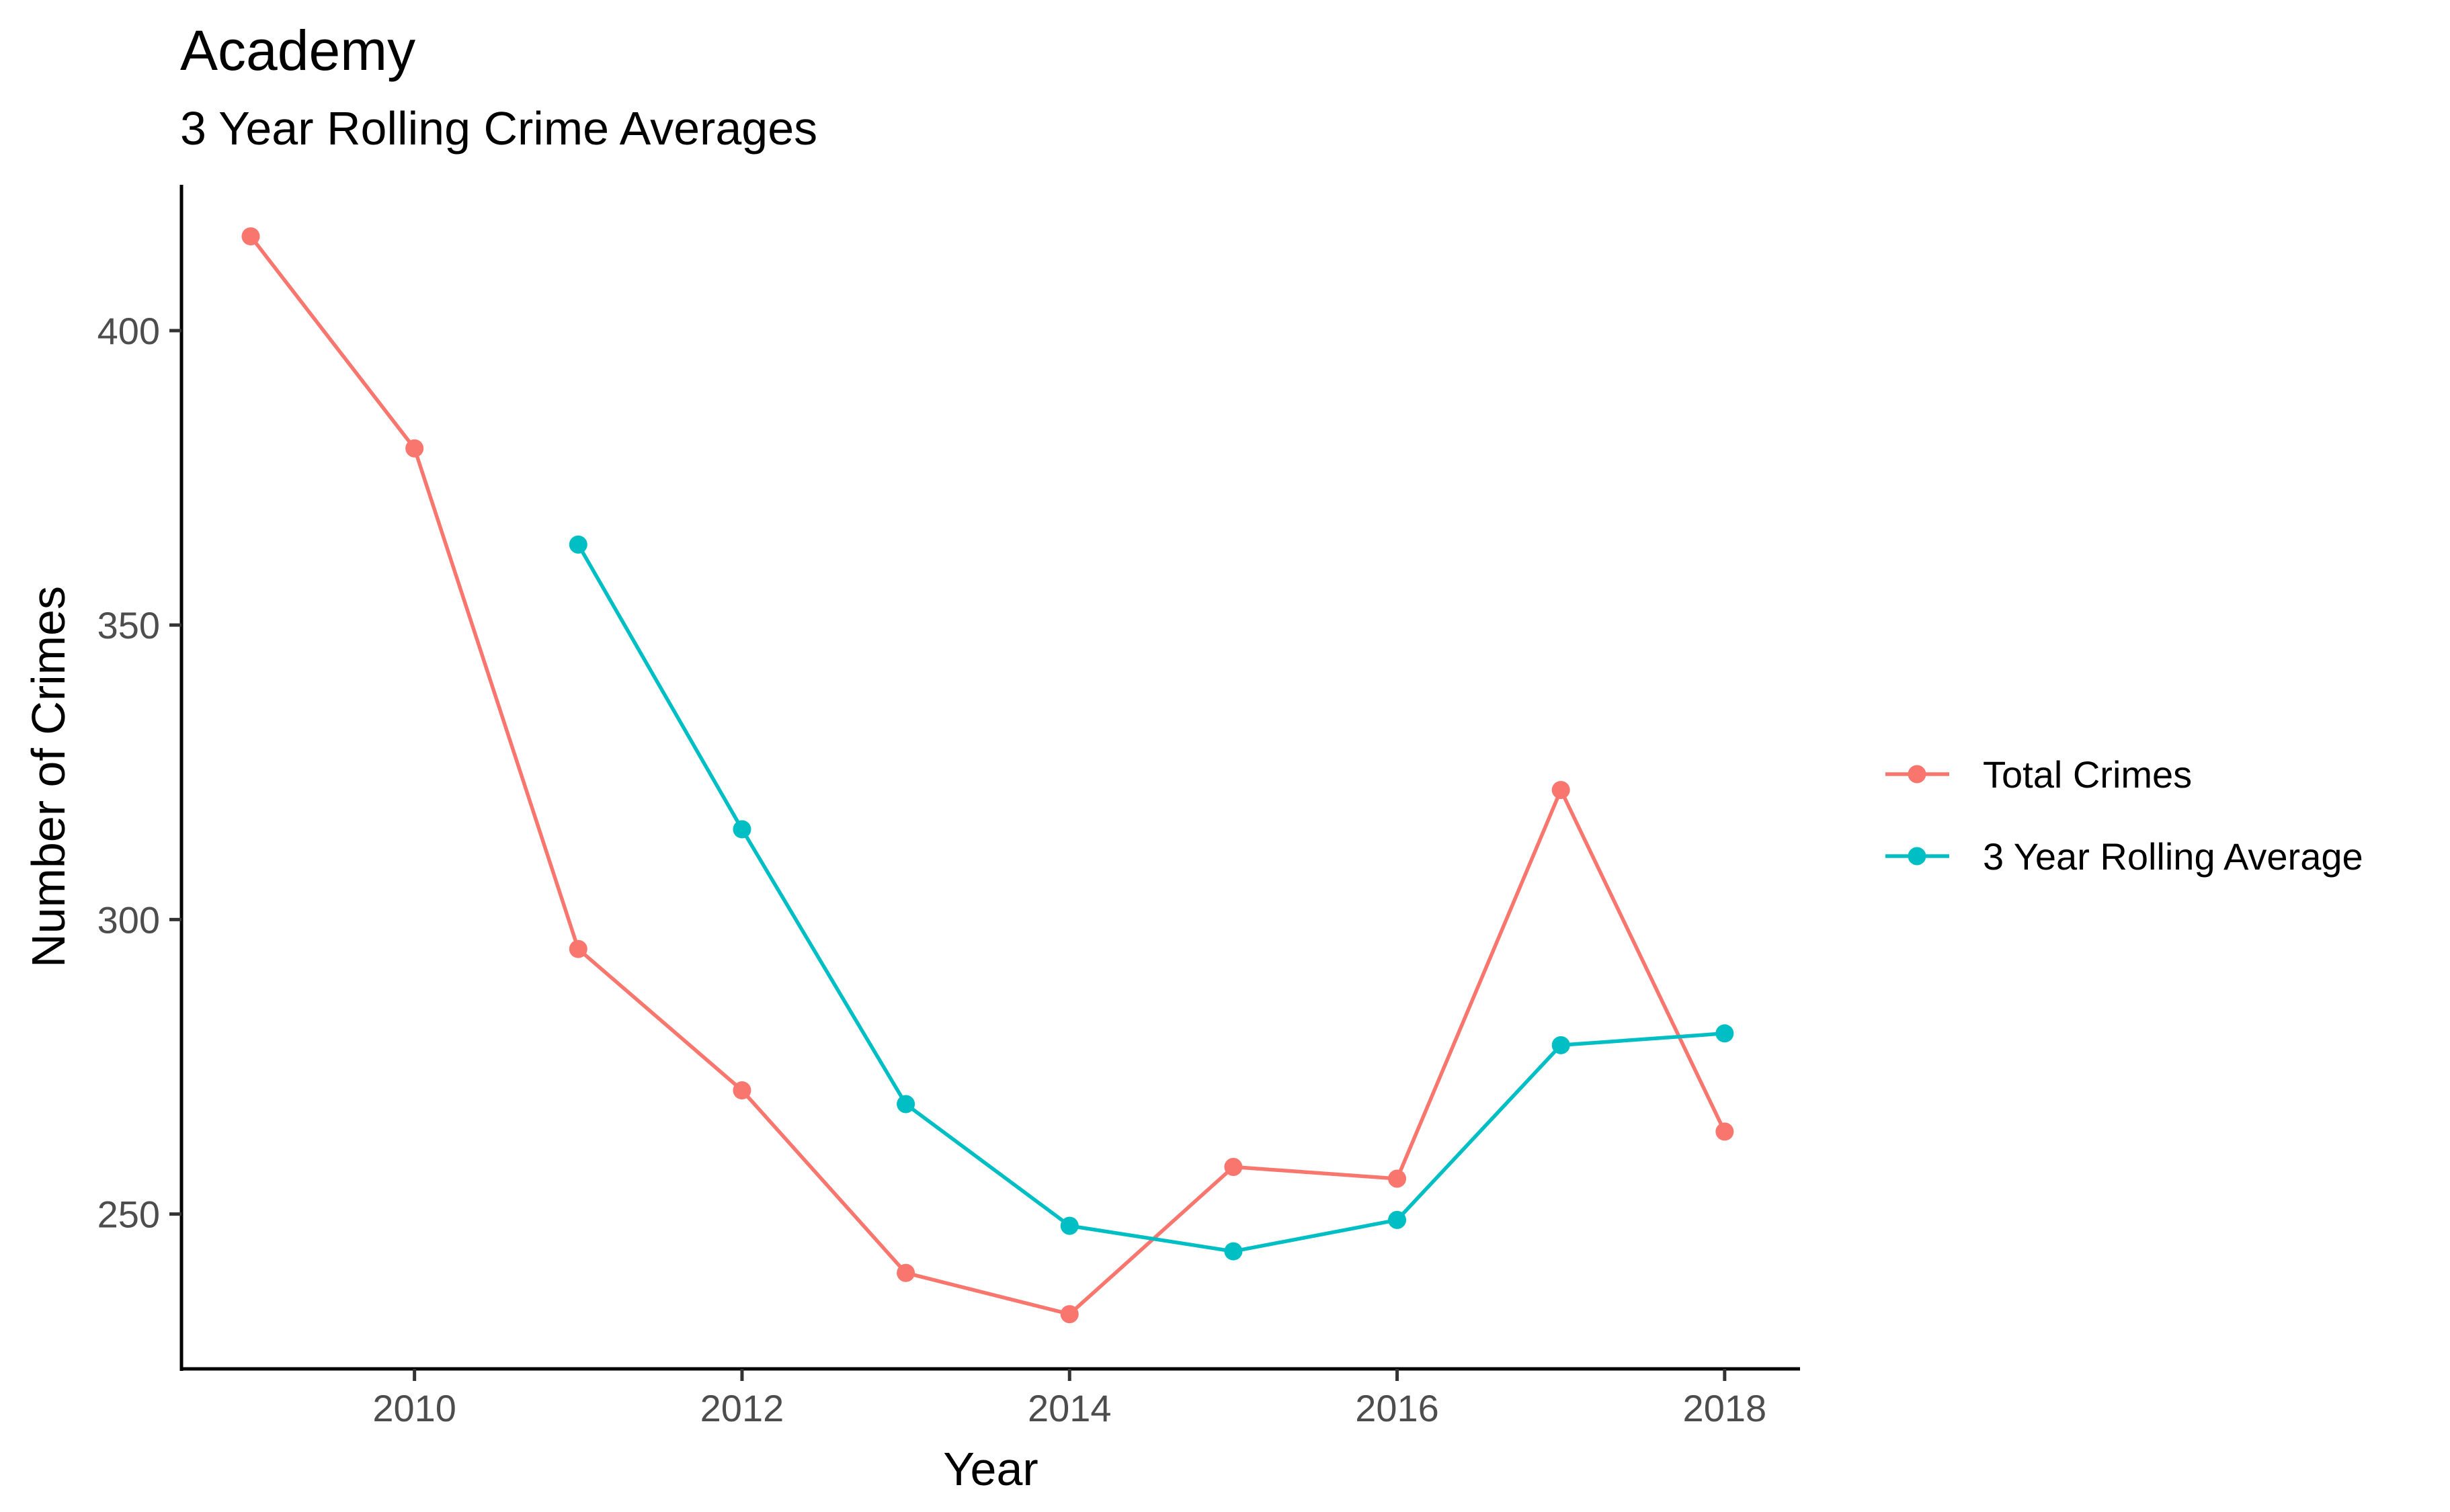 The height and width of the screenshot is (1512, 2450). I want to click on chart-subtitle: 3 Year Rolling Crime Averages, so click(499, 128).